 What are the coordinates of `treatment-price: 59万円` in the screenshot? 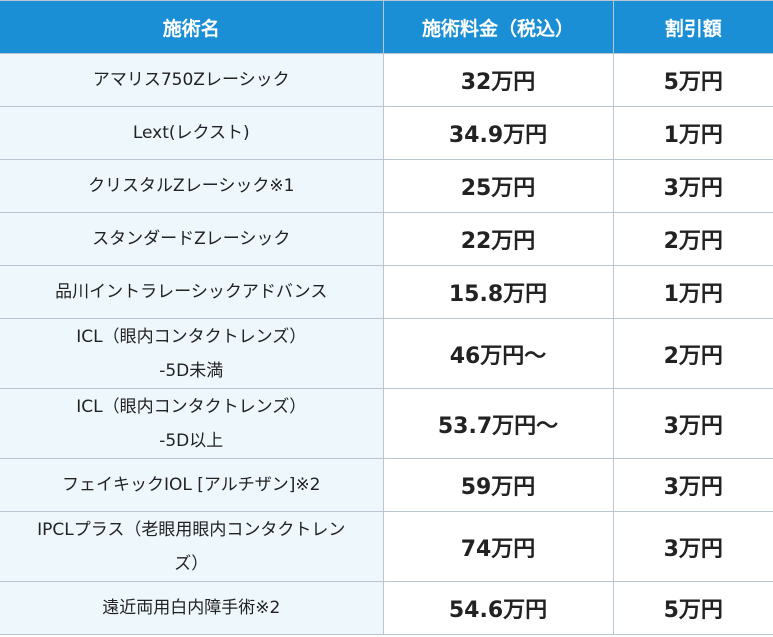 It's located at (498, 485).